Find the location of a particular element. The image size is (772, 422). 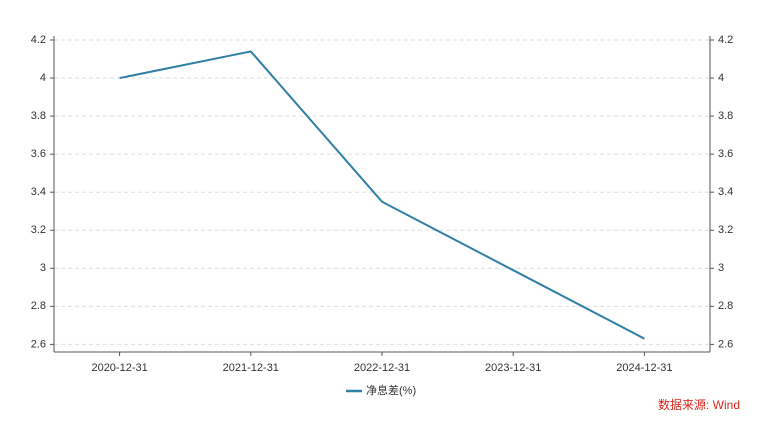

y2-tick-label: 3.8 is located at coordinates (725, 116).